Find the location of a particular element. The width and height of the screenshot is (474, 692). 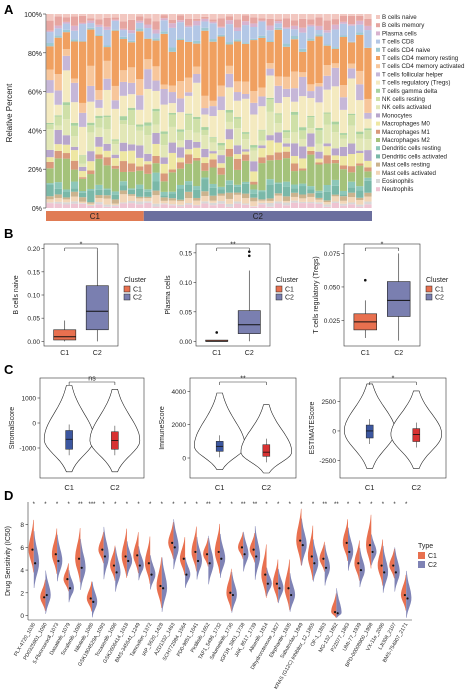

panel-label-a: A is located at coordinates (9, 9).